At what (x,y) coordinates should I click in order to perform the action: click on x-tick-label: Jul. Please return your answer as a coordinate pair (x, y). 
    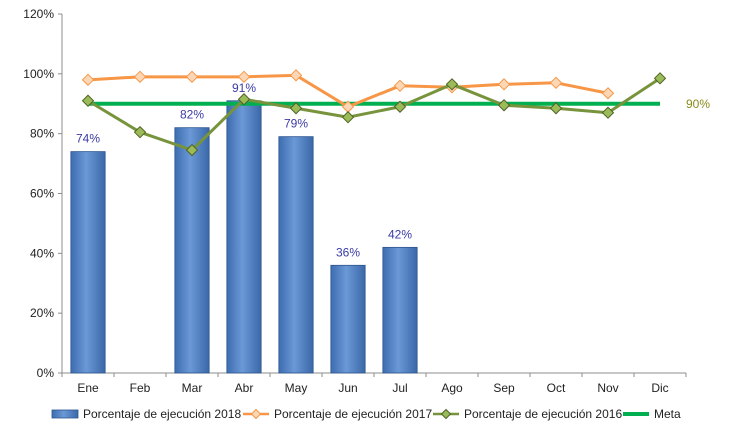
    Looking at the image, I should click on (399, 388).